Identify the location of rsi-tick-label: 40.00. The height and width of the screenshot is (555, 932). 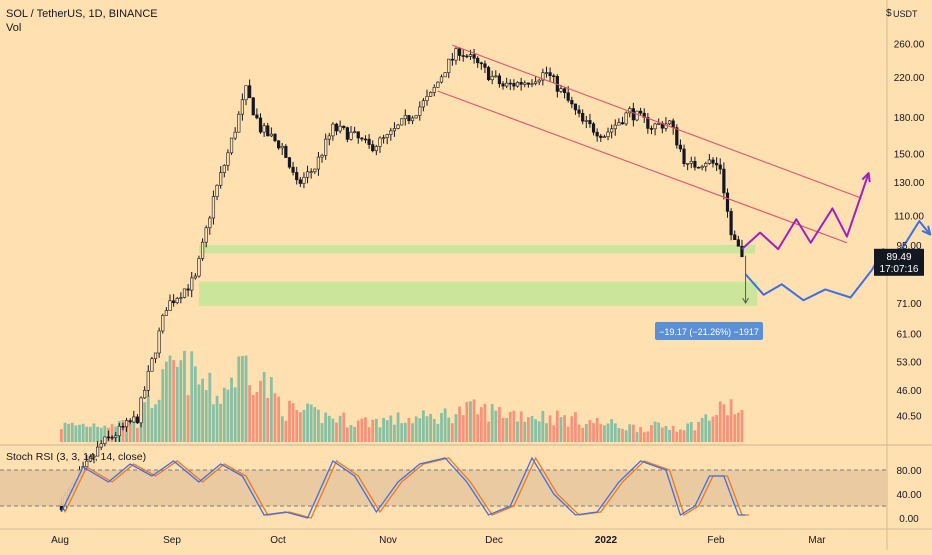
(908, 495).